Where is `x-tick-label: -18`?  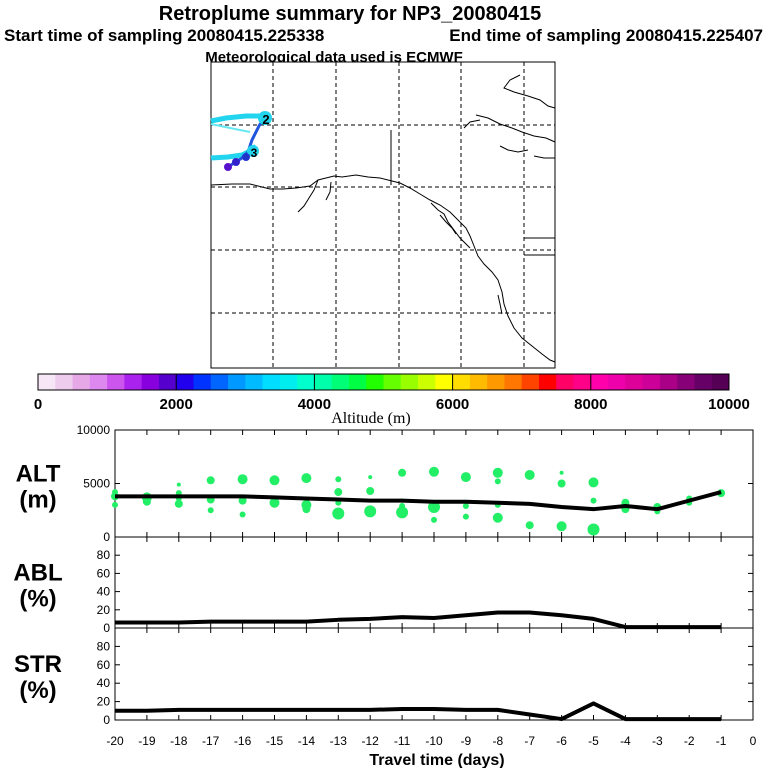 x-tick-label: -18 is located at coordinates (179, 741).